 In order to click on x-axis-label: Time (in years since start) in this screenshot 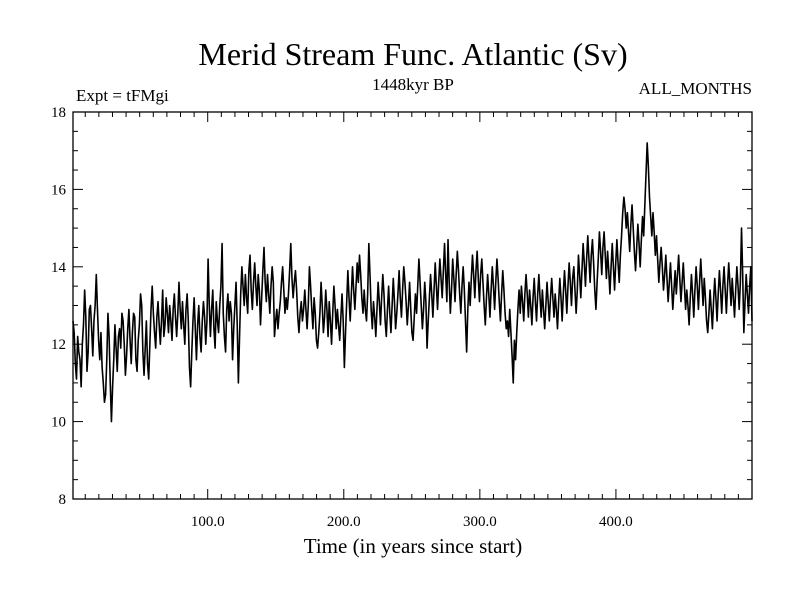, I will do `click(413, 546)`.